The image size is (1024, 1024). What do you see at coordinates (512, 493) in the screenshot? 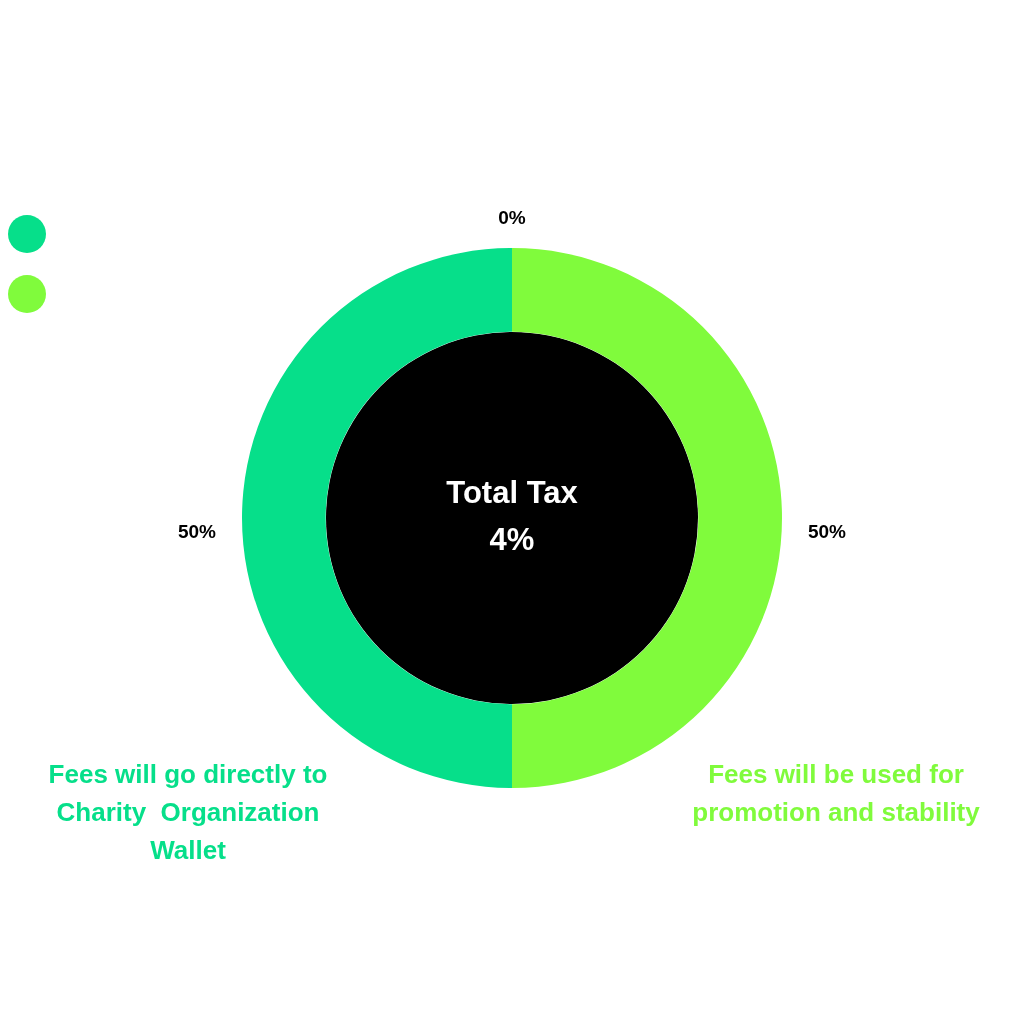
I see `text: Total Tax` at bounding box center [512, 493].